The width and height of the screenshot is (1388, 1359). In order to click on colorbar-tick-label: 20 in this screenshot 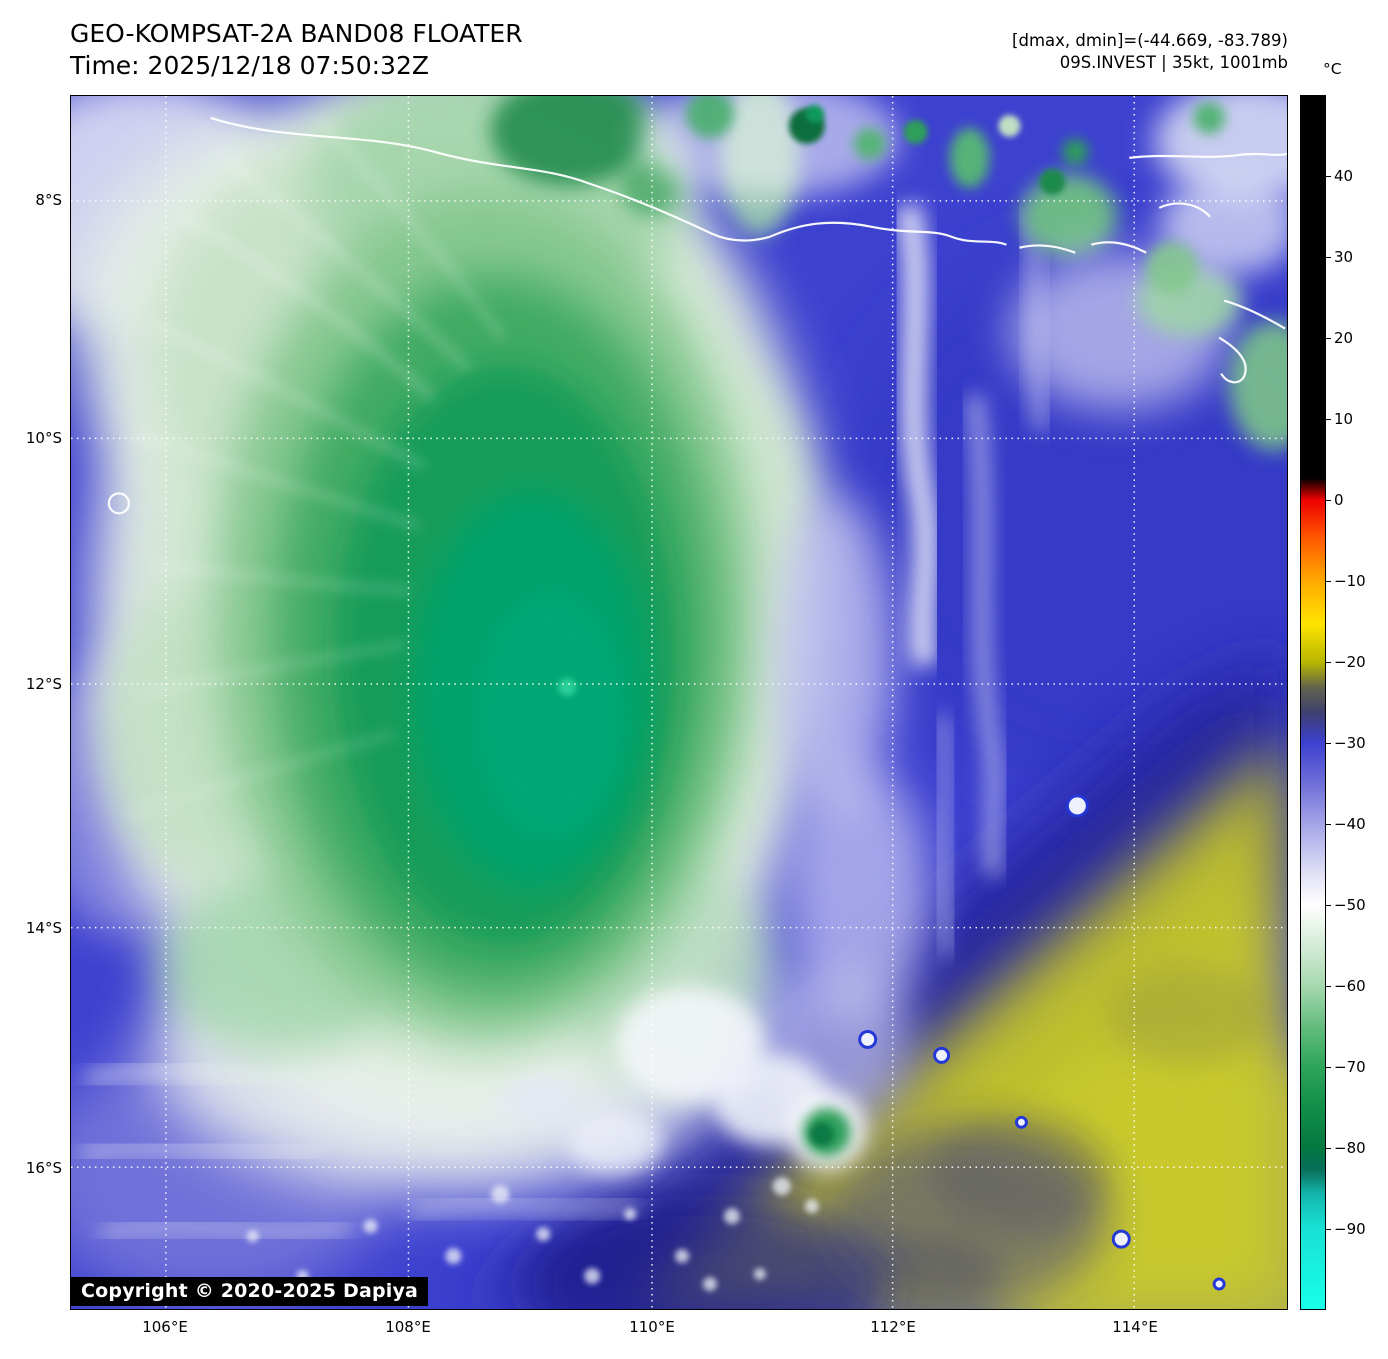, I will do `click(1339, 338)`.